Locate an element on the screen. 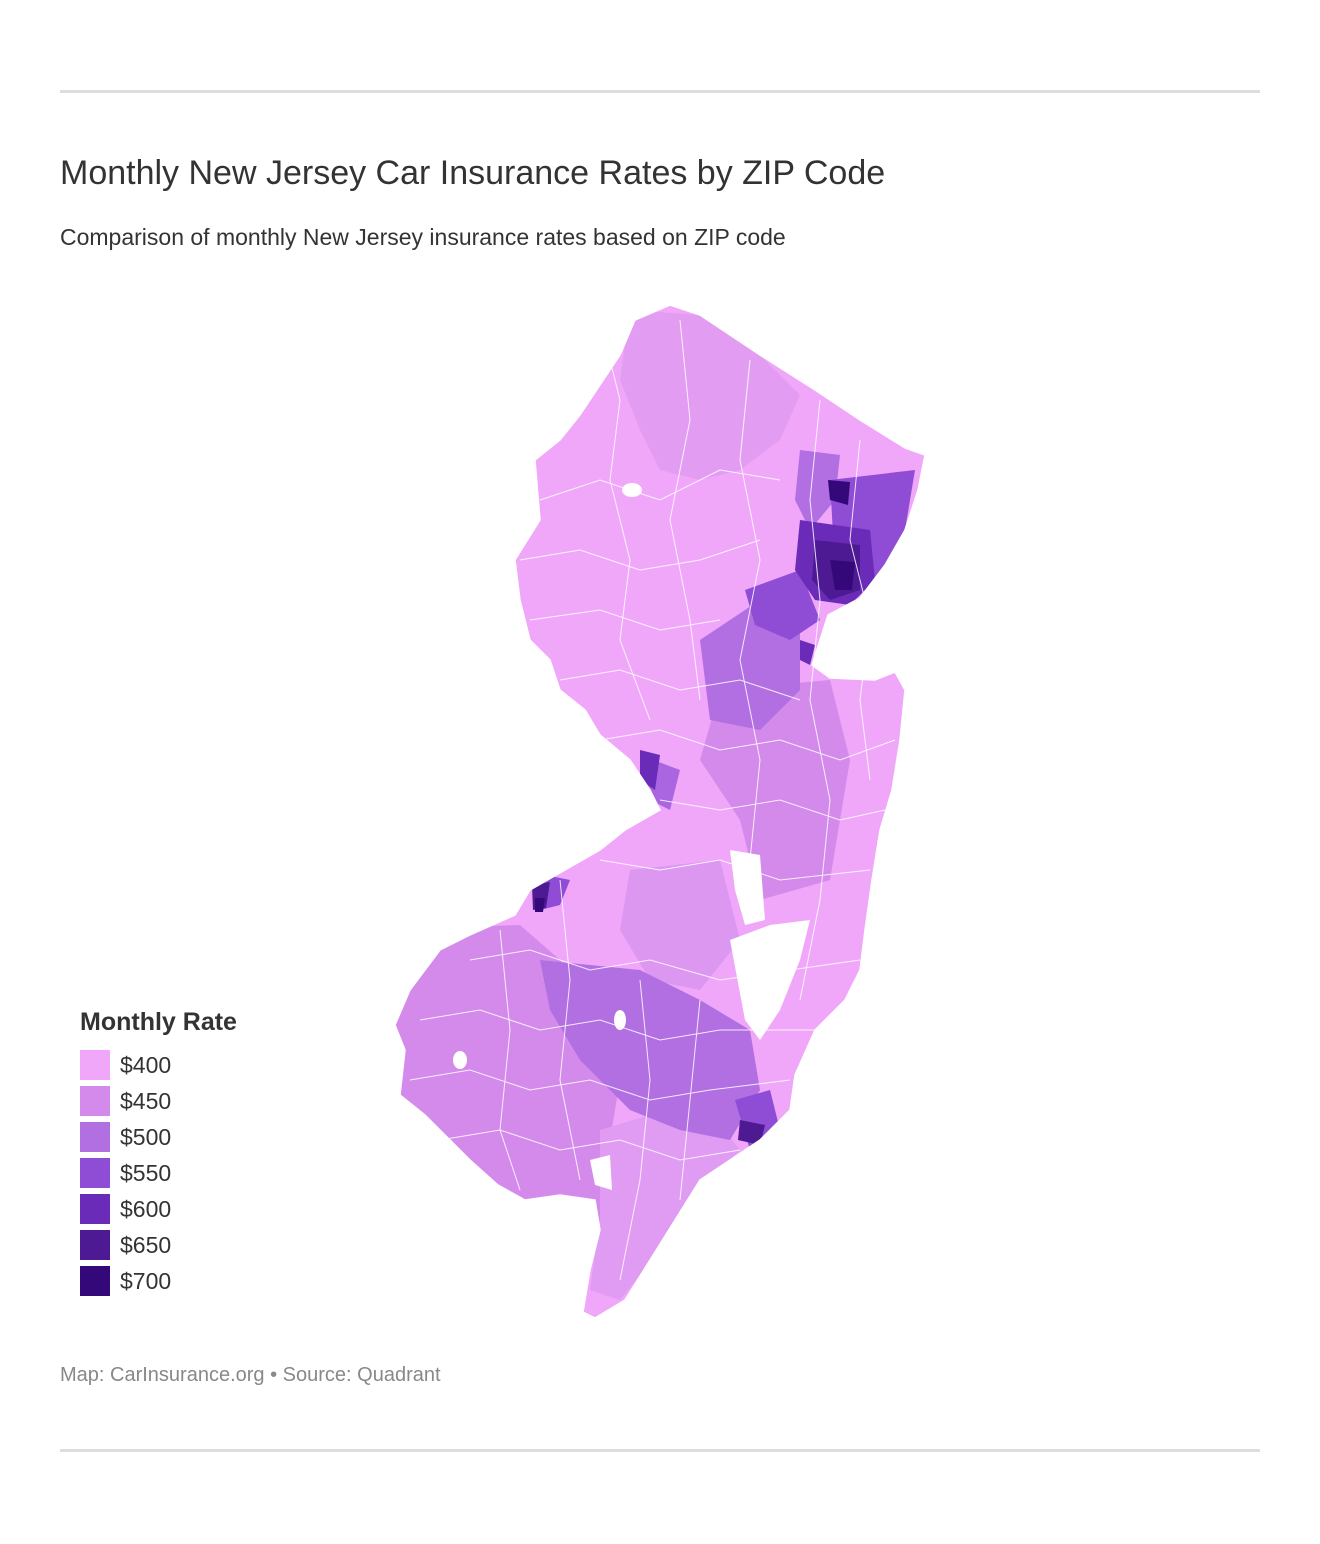  legend-item-650: $650 is located at coordinates (158, 1245).